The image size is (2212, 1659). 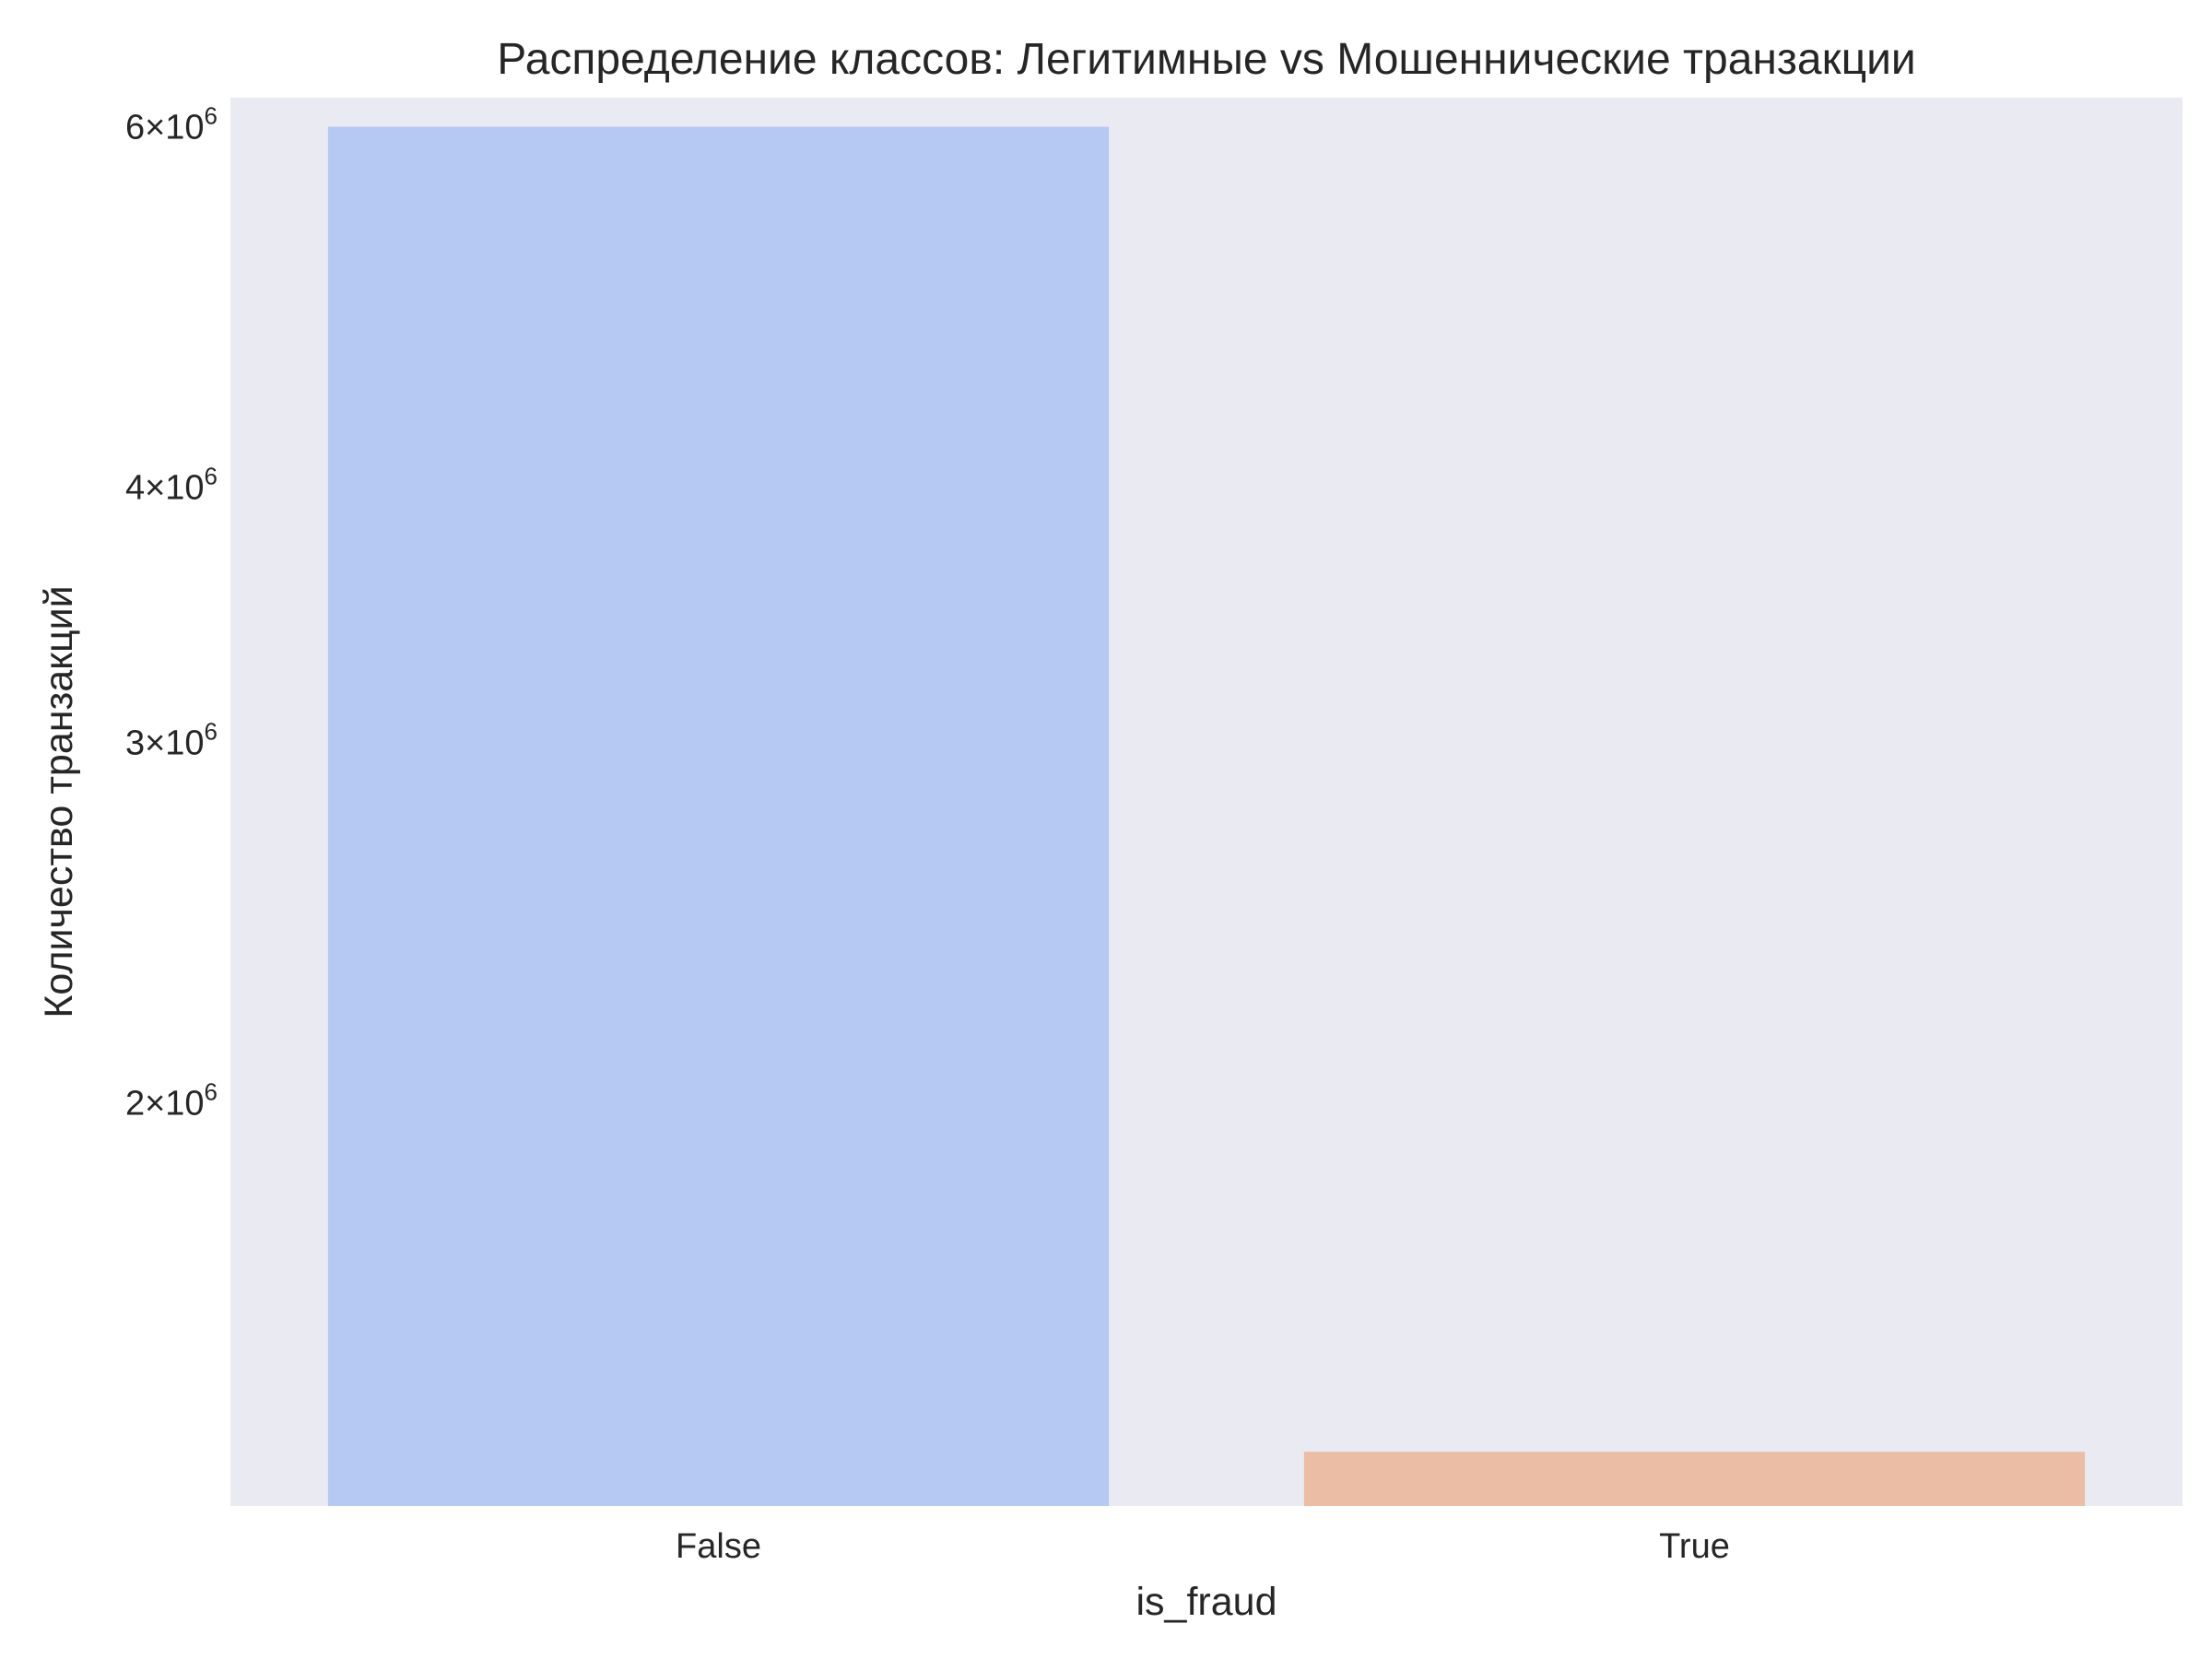 What do you see at coordinates (718, 1546) in the screenshot?
I see `x-tick-label: False` at bounding box center [718, 1546].